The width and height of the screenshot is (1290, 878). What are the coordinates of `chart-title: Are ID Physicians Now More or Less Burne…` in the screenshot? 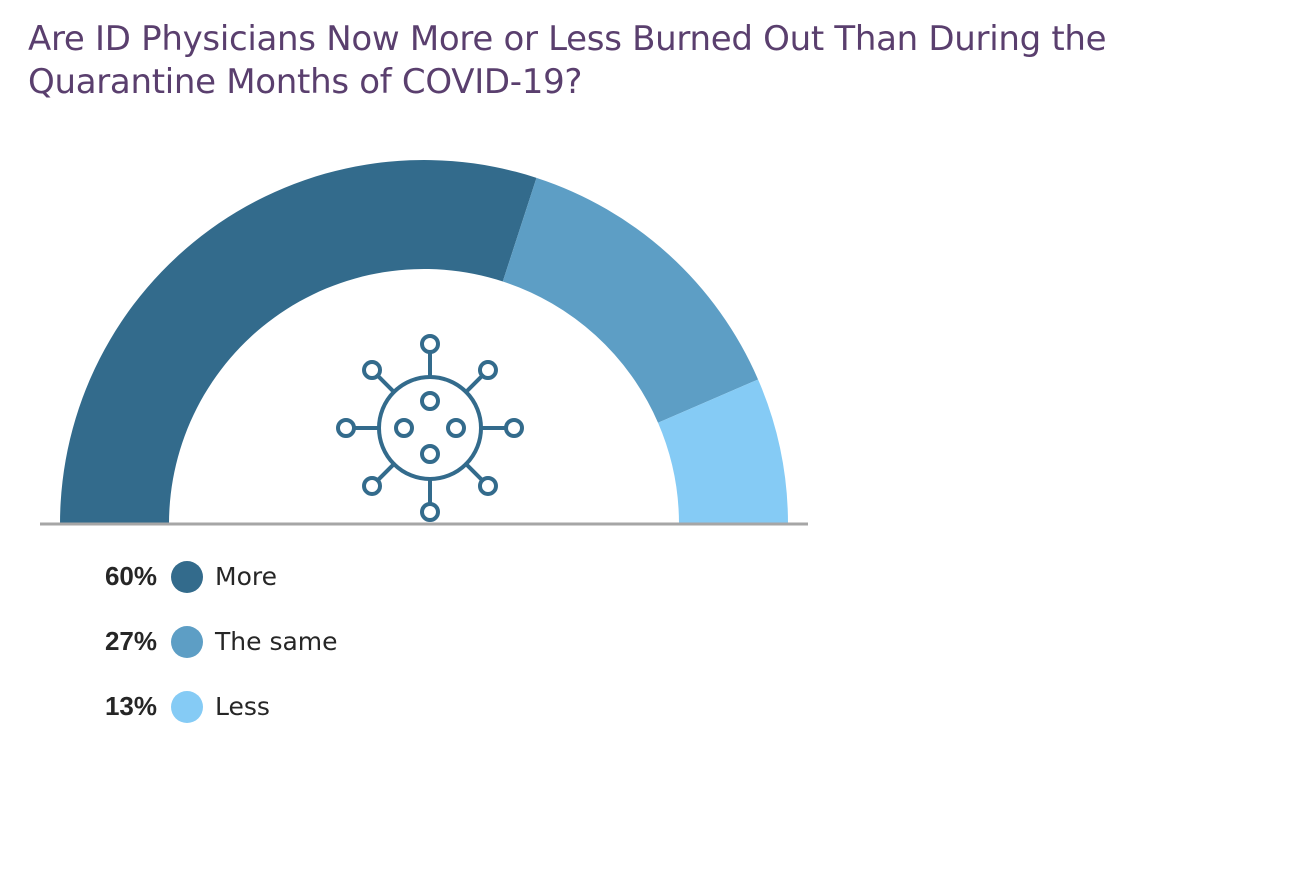 It's located at (567, 60).